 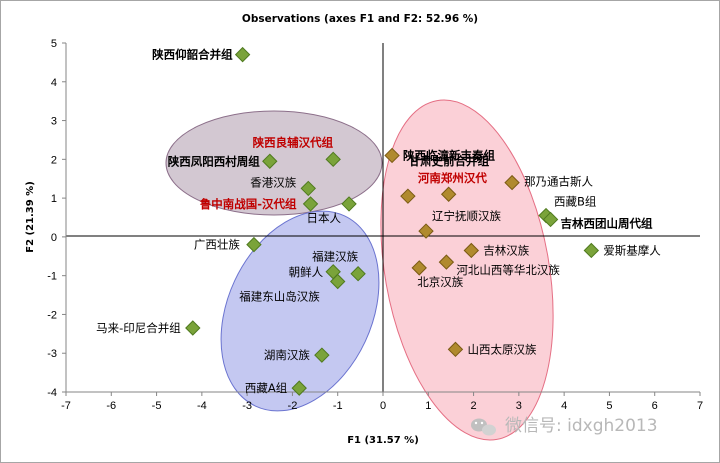 What do you see at coordinates (449, 161) in the screenshot?
I see `data-point-label: 甘肃史前合并组` at bounding box center [449, 161].